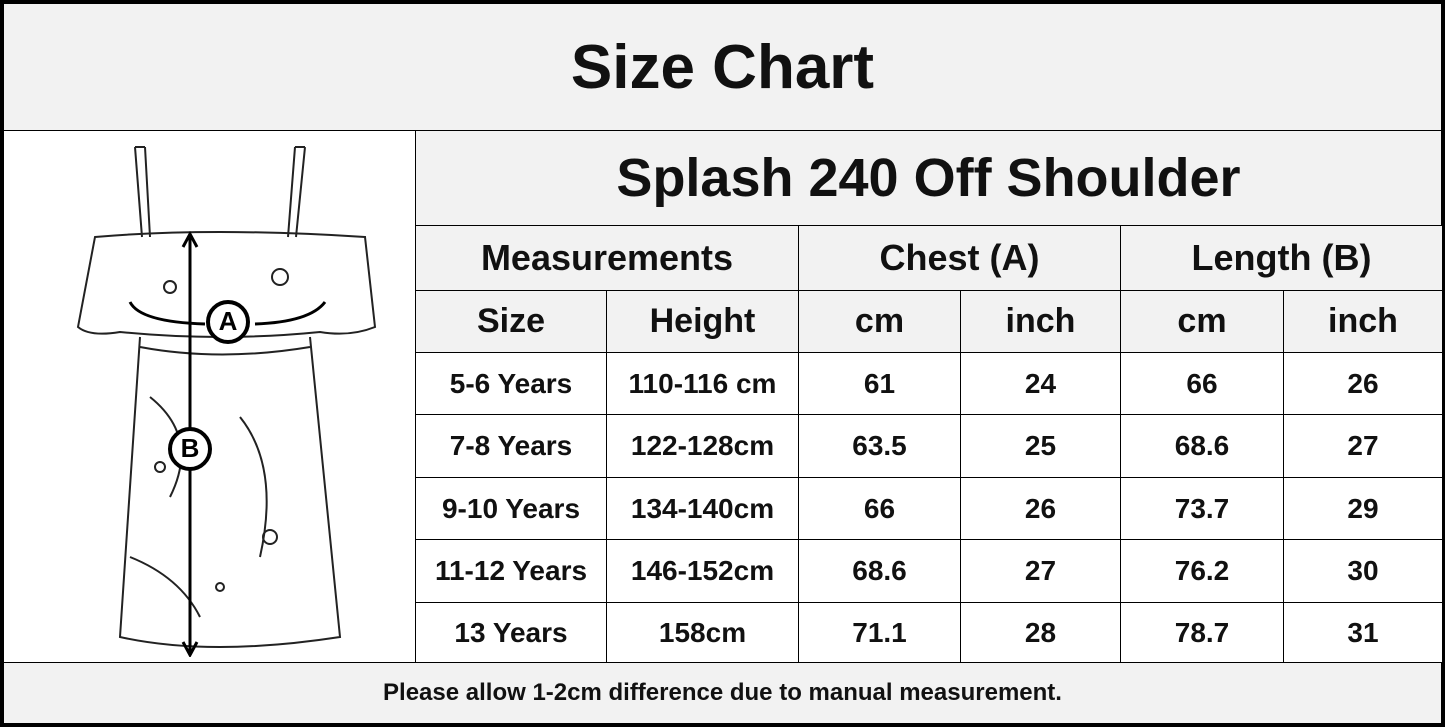 This screenshot has width=1445, height=727. What do you see at coordinates (702, 446) in the screenshot?
I see `table-cell: 122-128cm` at bounding box center [702, 446].